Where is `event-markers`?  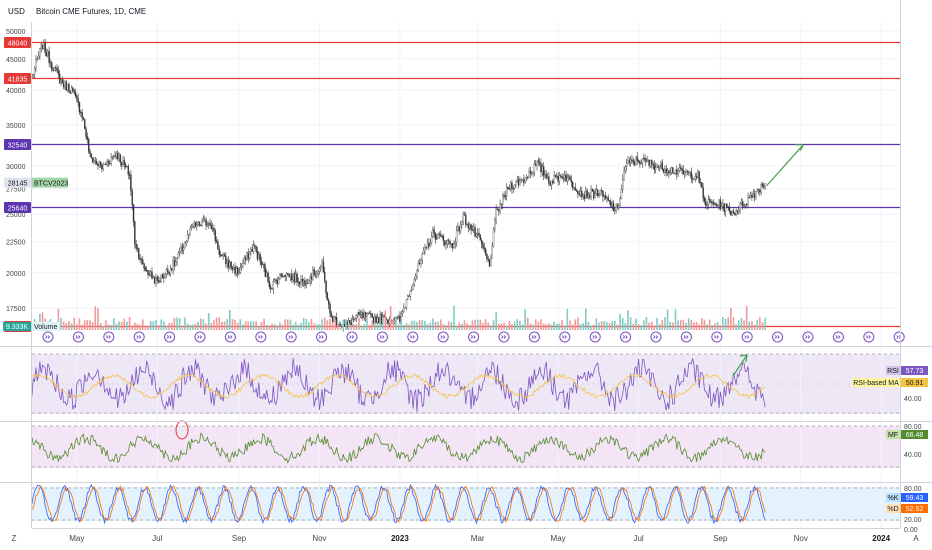 event-markers is located at coordinates (473, 337).